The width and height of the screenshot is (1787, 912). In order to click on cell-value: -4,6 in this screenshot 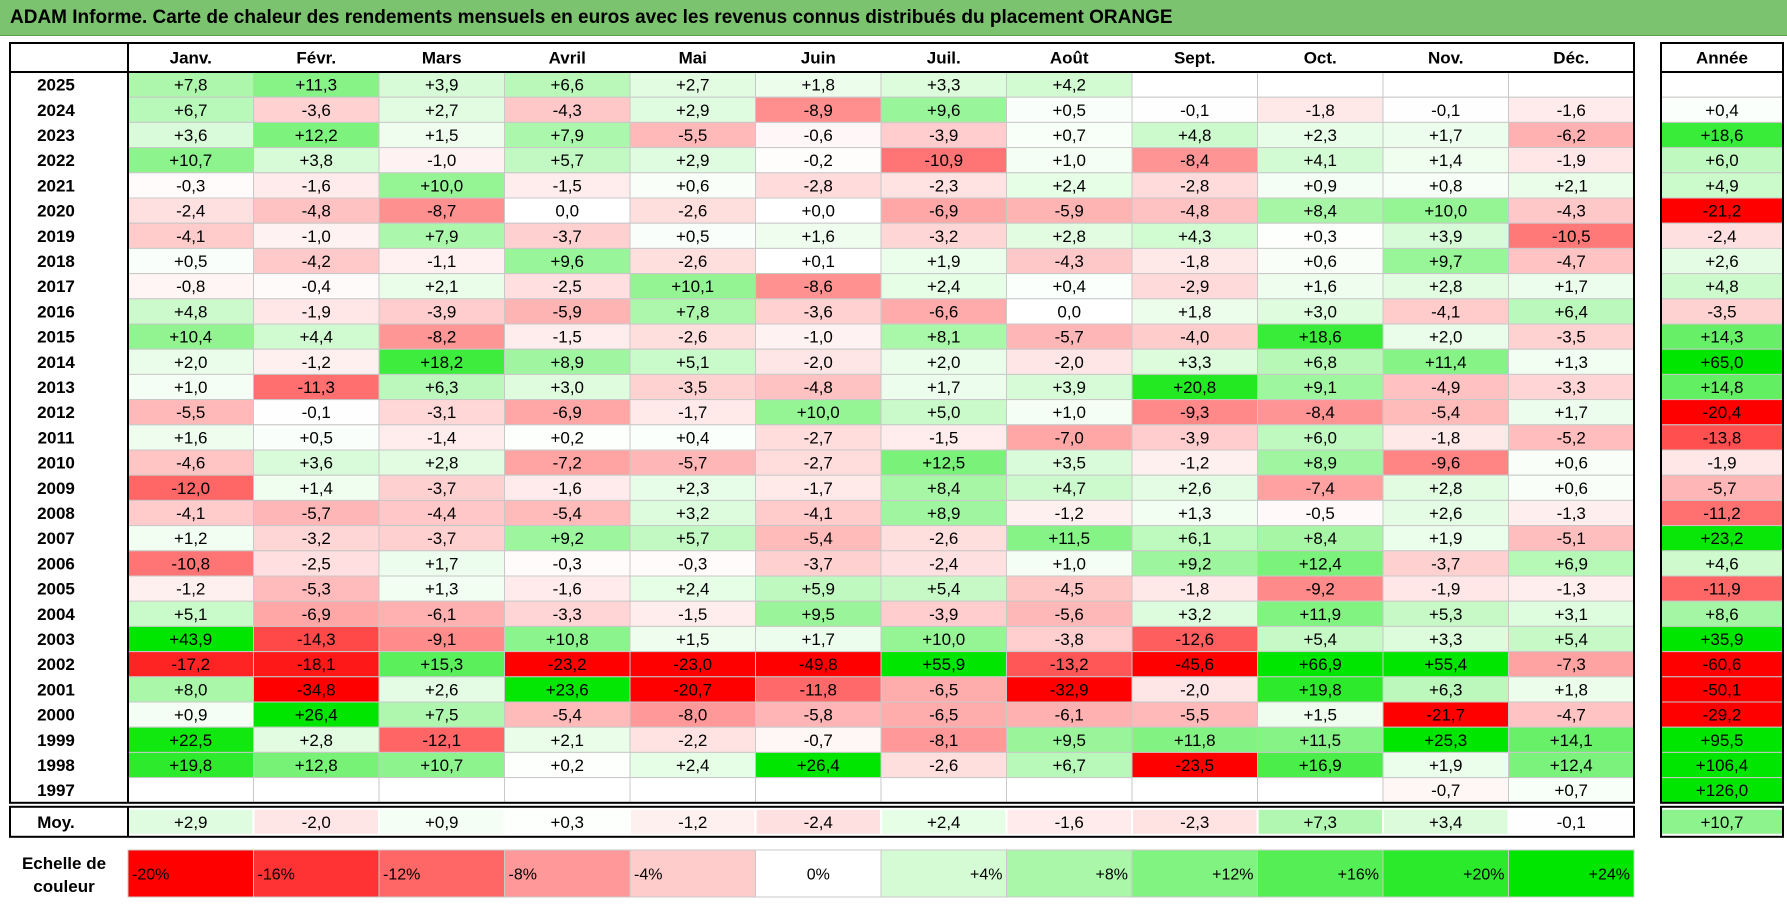, I will do `click(190, 463)`.